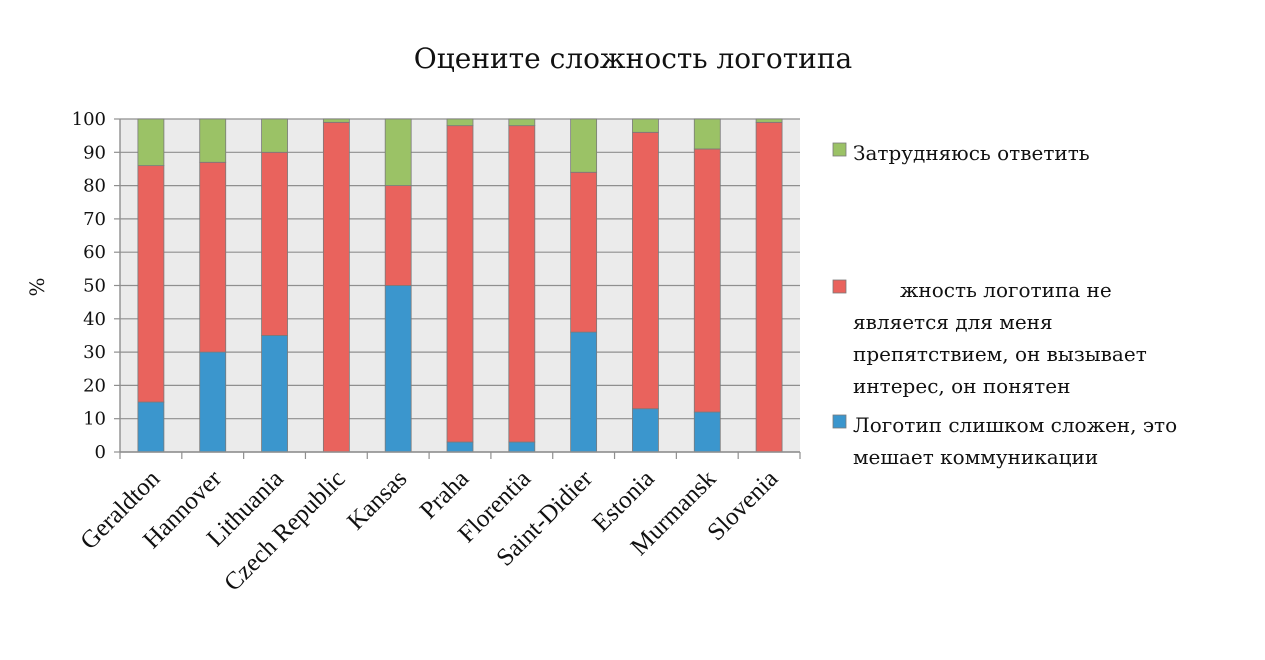 Image resolution: width=1265 pixels, height=660 pixels. Describe the element at coordinates (94, 219) in the screenshot. I see `y-tick-label: 70` at that location.